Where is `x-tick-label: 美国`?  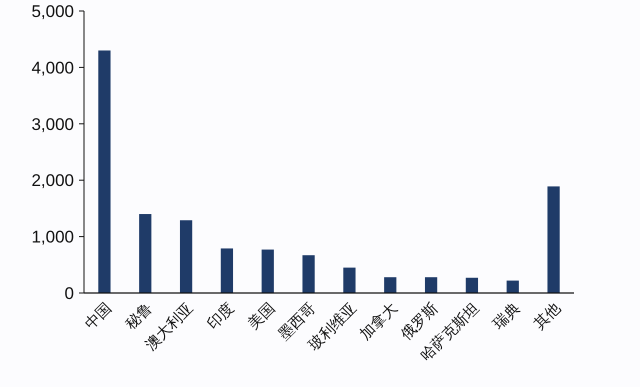
x-tick-label: 美国 is located at coordinates (261, 316).